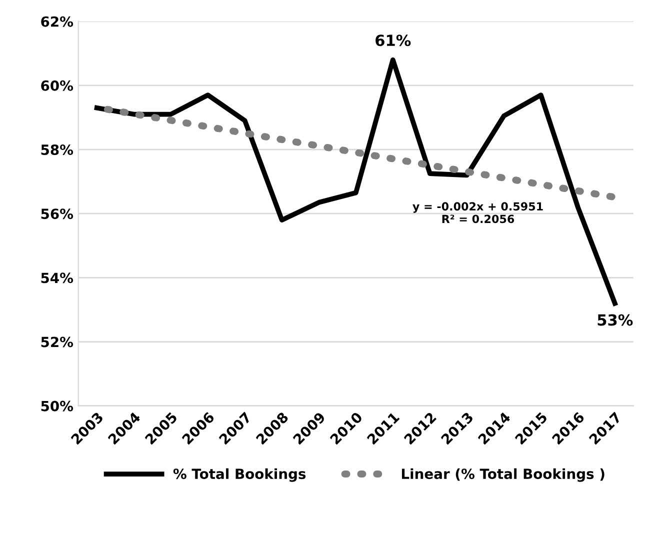 Image resolution: width=653 pixels, height=534 pixels. Describe the element at coordinates (239, 475) in the screenshot. I see `legend-label: % Total Bookings` at that location.